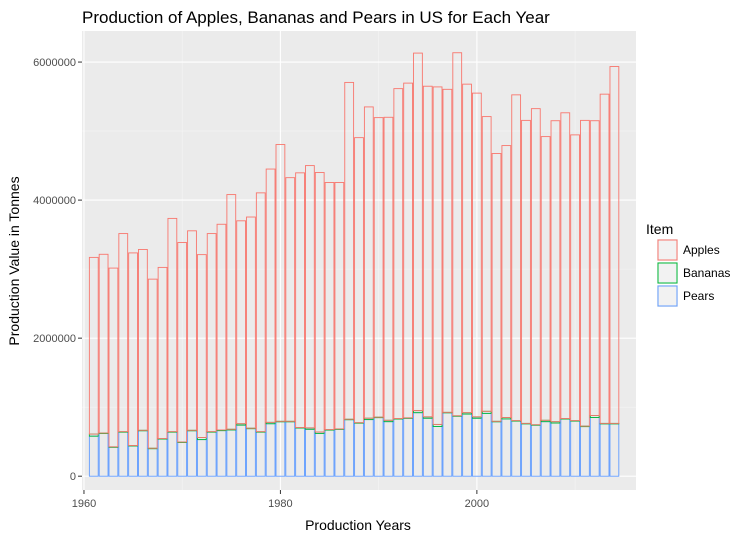  What do you see at coordinates (659, 229) in the screenshot?
I see `legend-title: Item` at bounding box center [659, 229].